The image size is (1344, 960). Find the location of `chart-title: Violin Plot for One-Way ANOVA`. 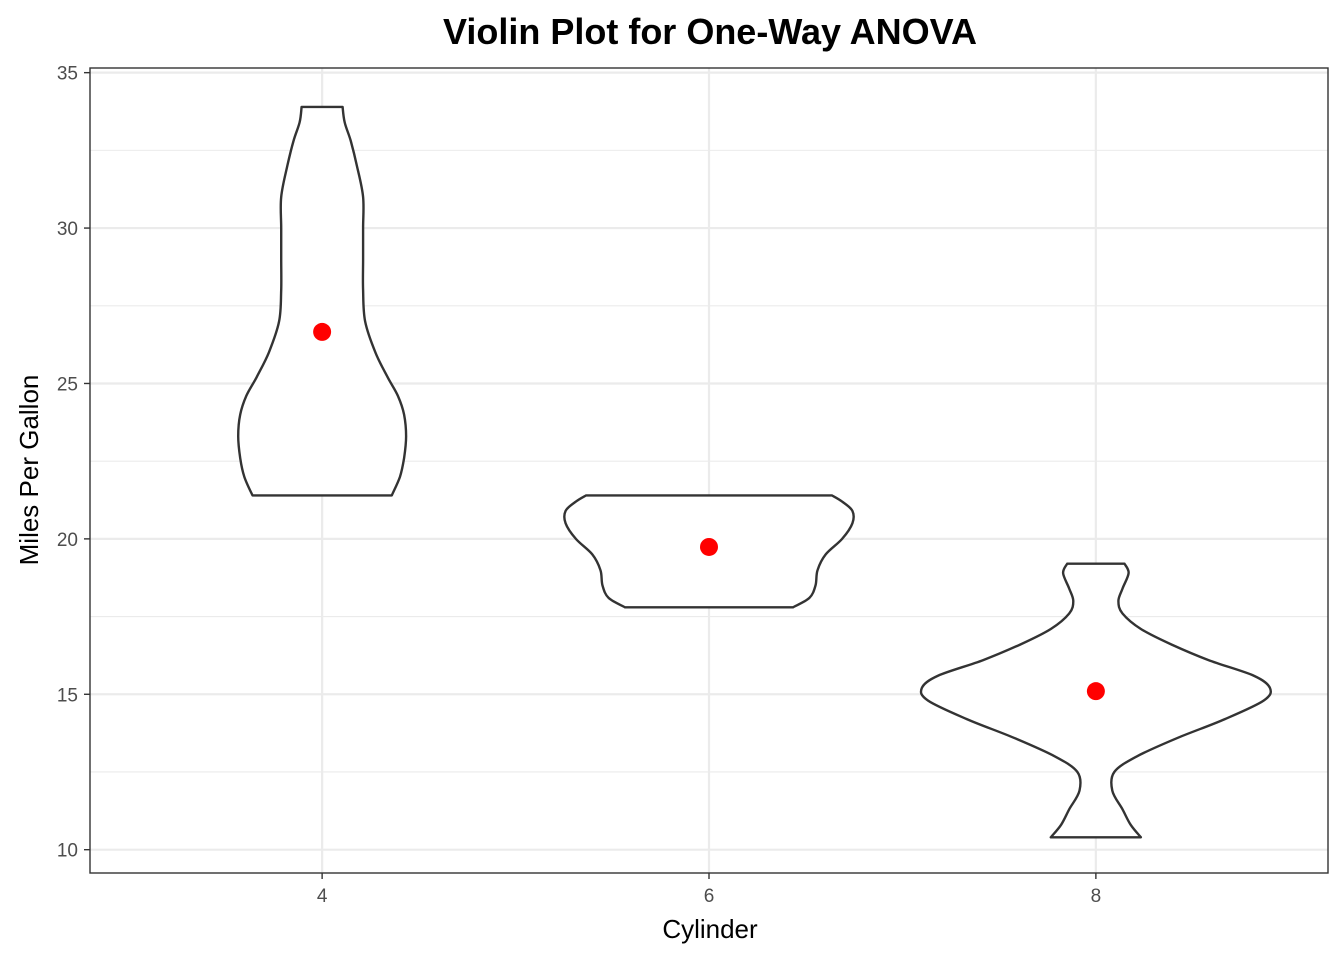

chart-title: Violin Plot for One-Way ANOVA is located at coordinates (710, 31).